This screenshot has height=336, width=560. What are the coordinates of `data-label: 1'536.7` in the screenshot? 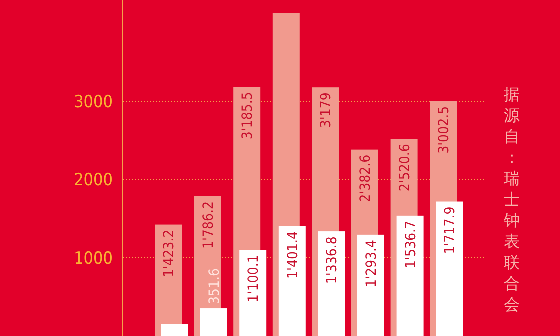 It's located at (411, 244).